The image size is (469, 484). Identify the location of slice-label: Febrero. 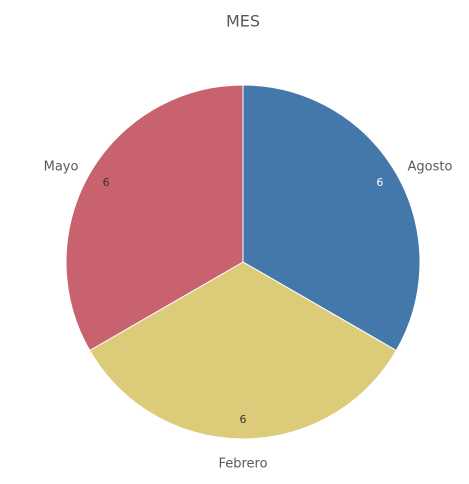
(242, 464).